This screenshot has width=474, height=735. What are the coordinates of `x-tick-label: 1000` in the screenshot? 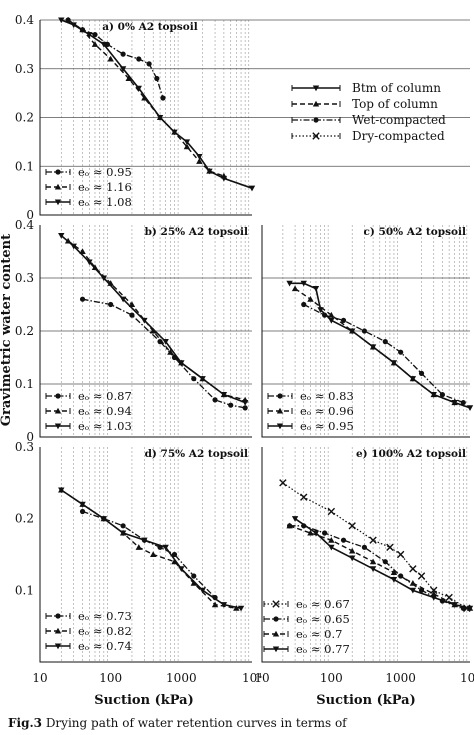 It's located at (181, 678).